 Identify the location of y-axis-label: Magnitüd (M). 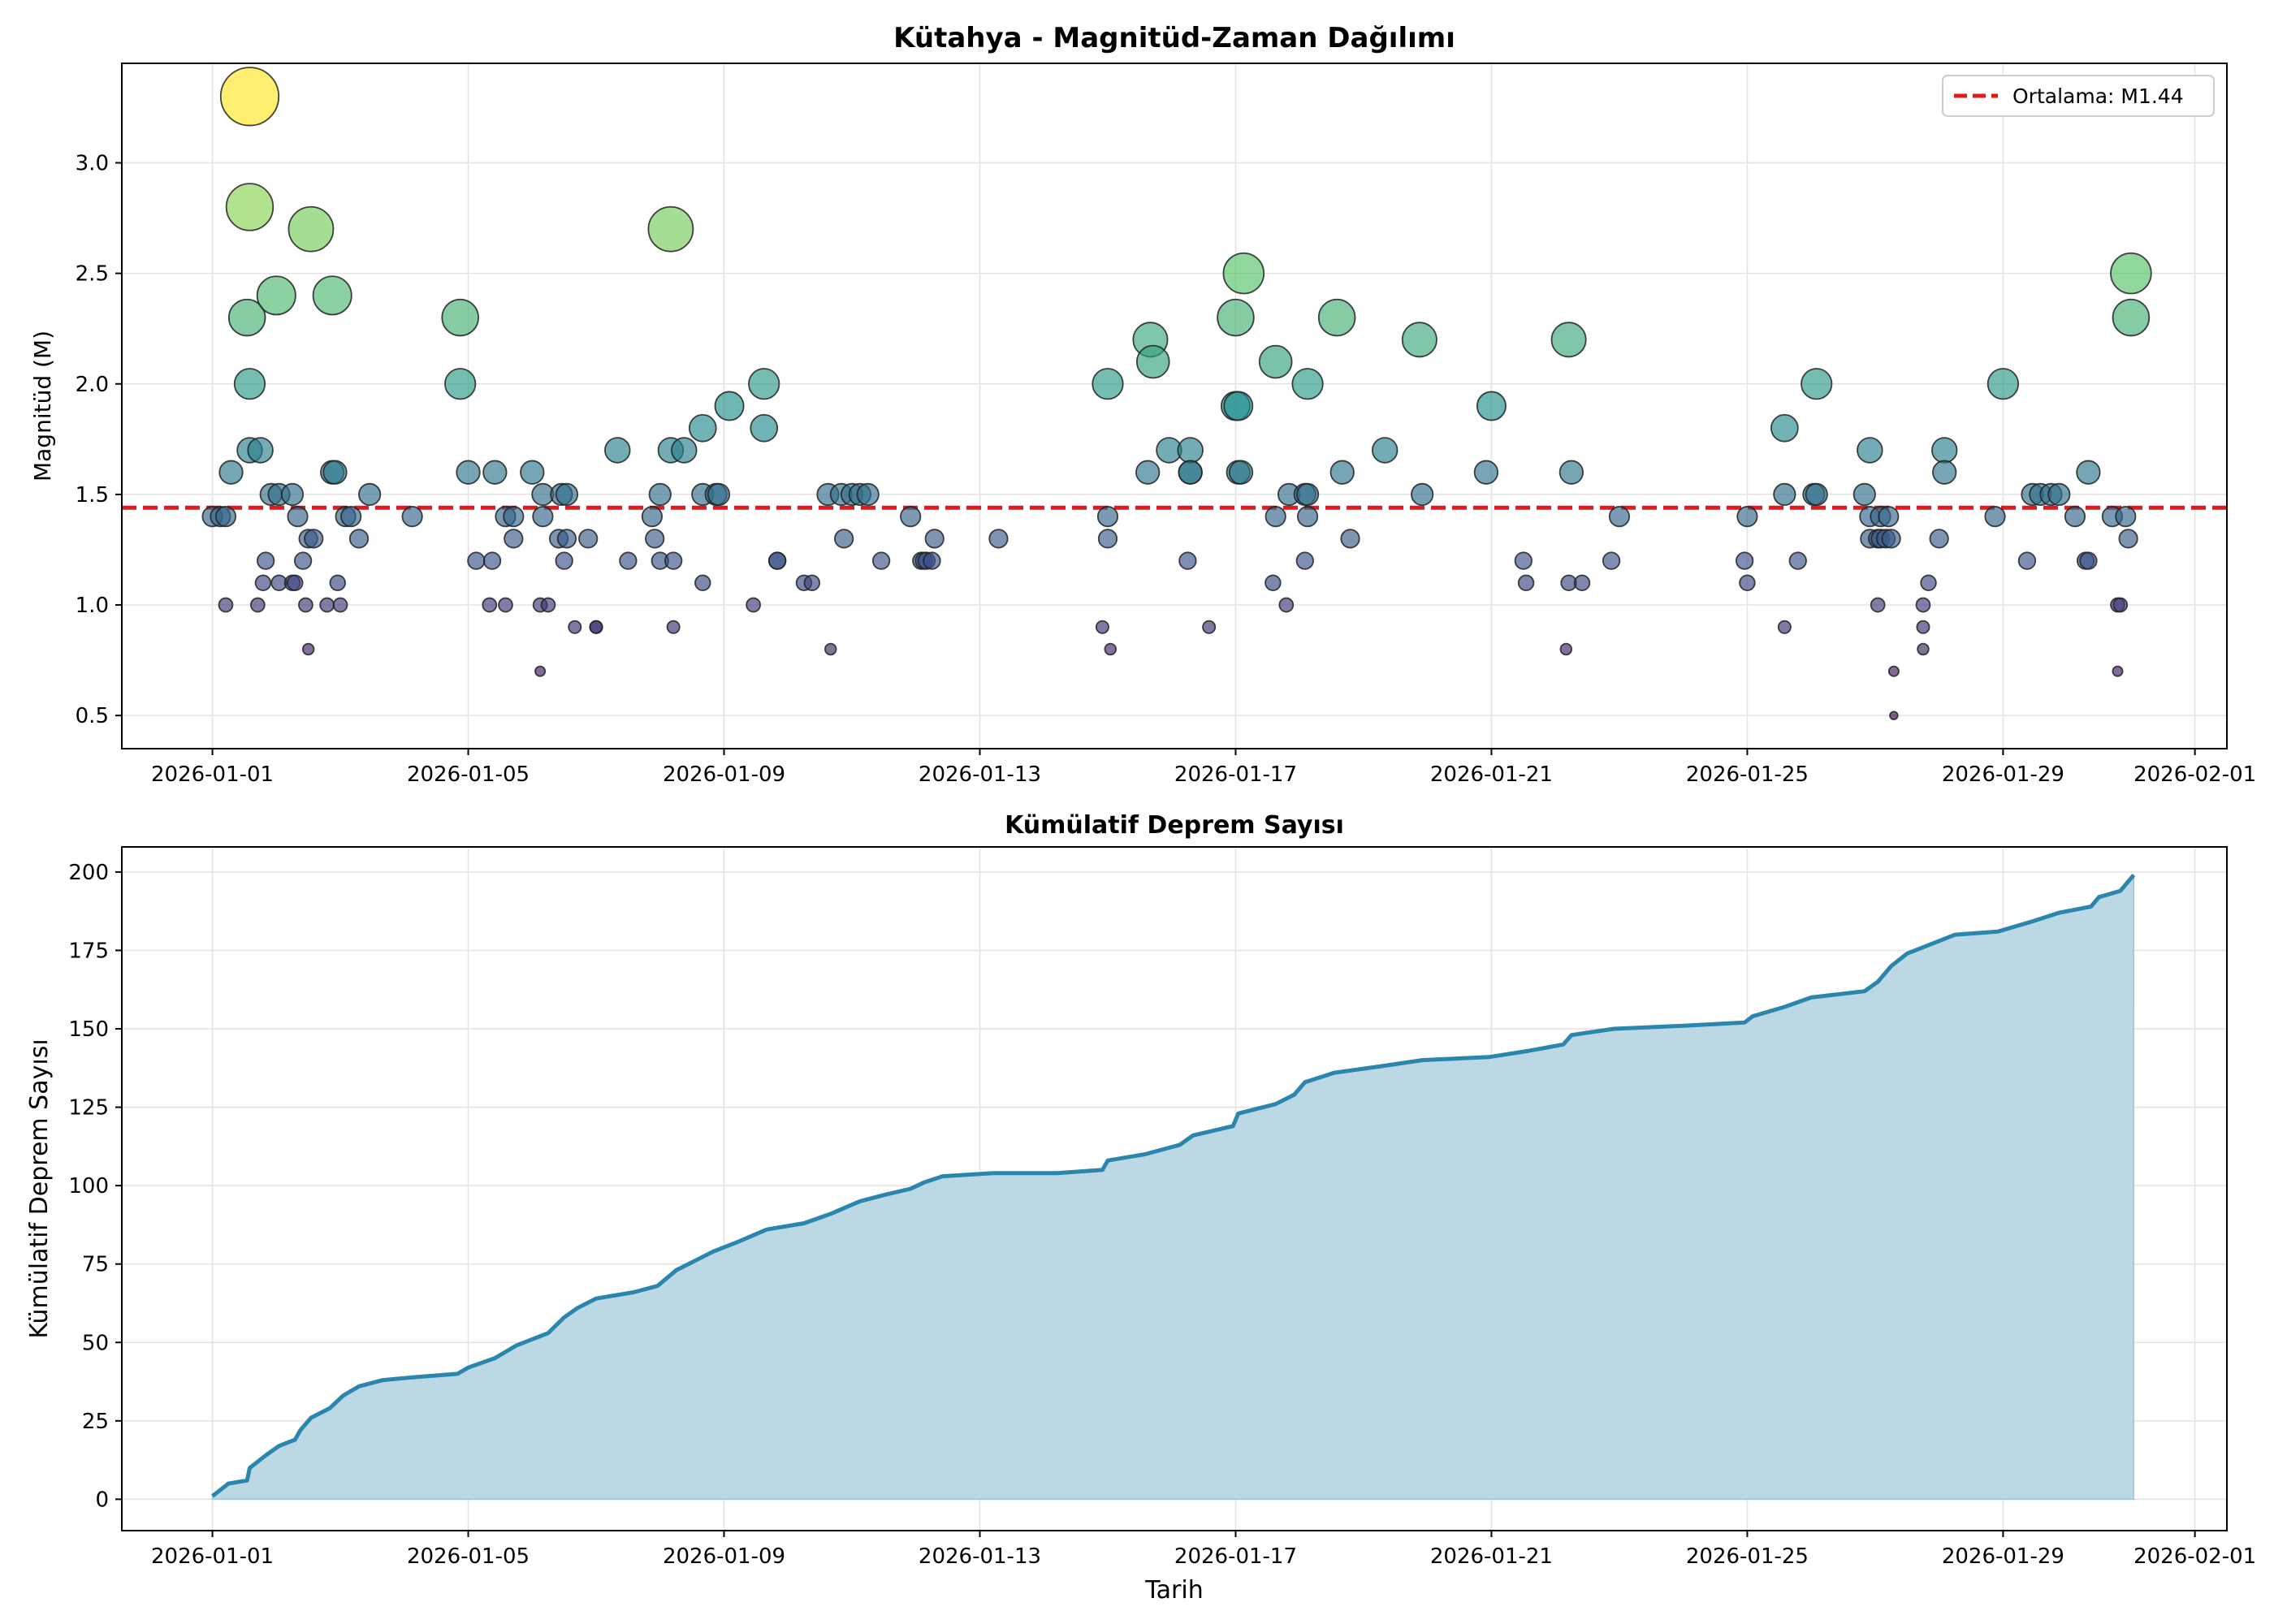
(43, 406).